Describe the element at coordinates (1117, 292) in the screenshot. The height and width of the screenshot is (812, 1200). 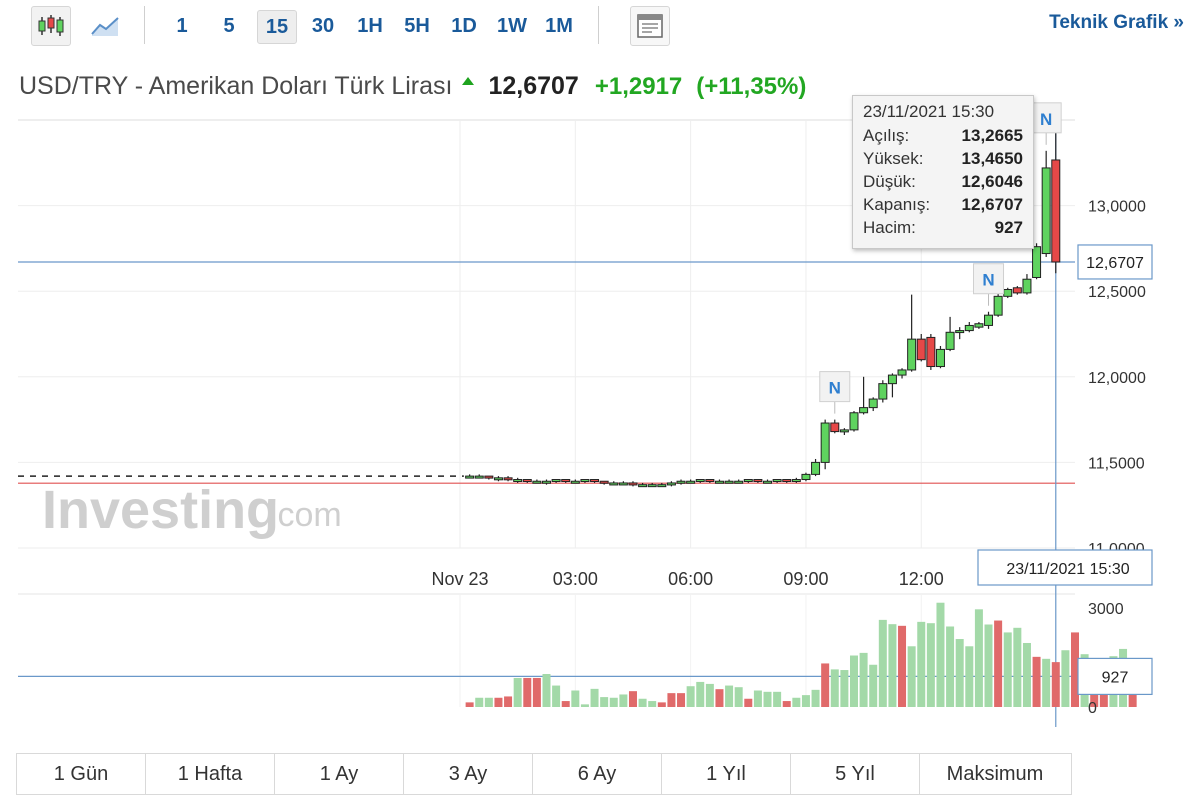
I see `price-tick-label: 12,5000` at that location.